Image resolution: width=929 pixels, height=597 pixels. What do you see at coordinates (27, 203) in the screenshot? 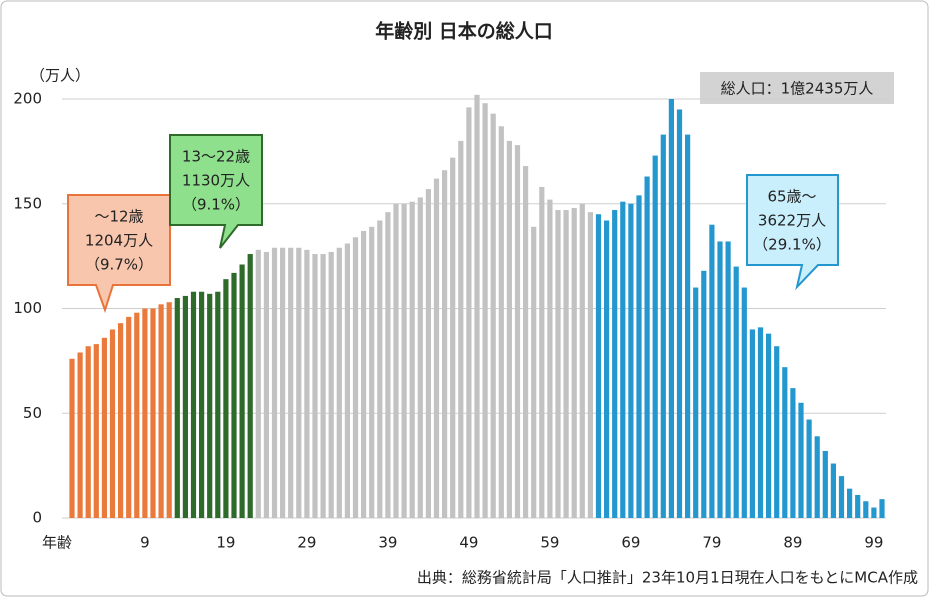
I see `y-tick-label: 150` at bounding box center [27, 203].